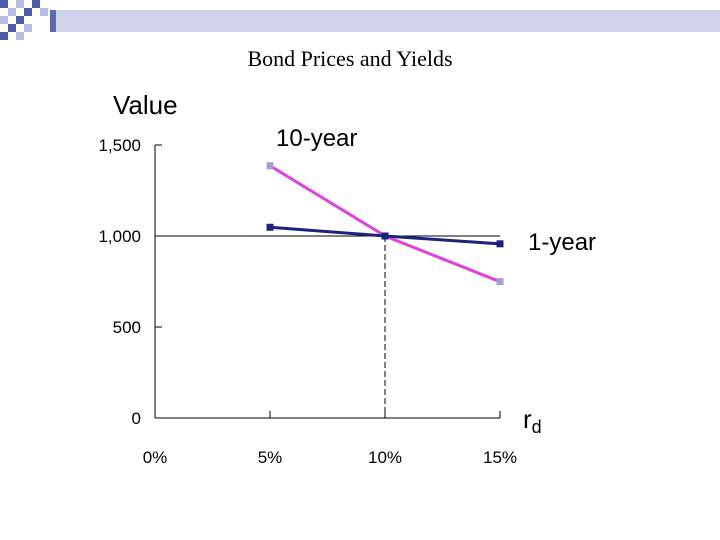  Describe the element at coordinates (155, 457) in the screenshot. I see `x-tick-label: 0%` at that location.